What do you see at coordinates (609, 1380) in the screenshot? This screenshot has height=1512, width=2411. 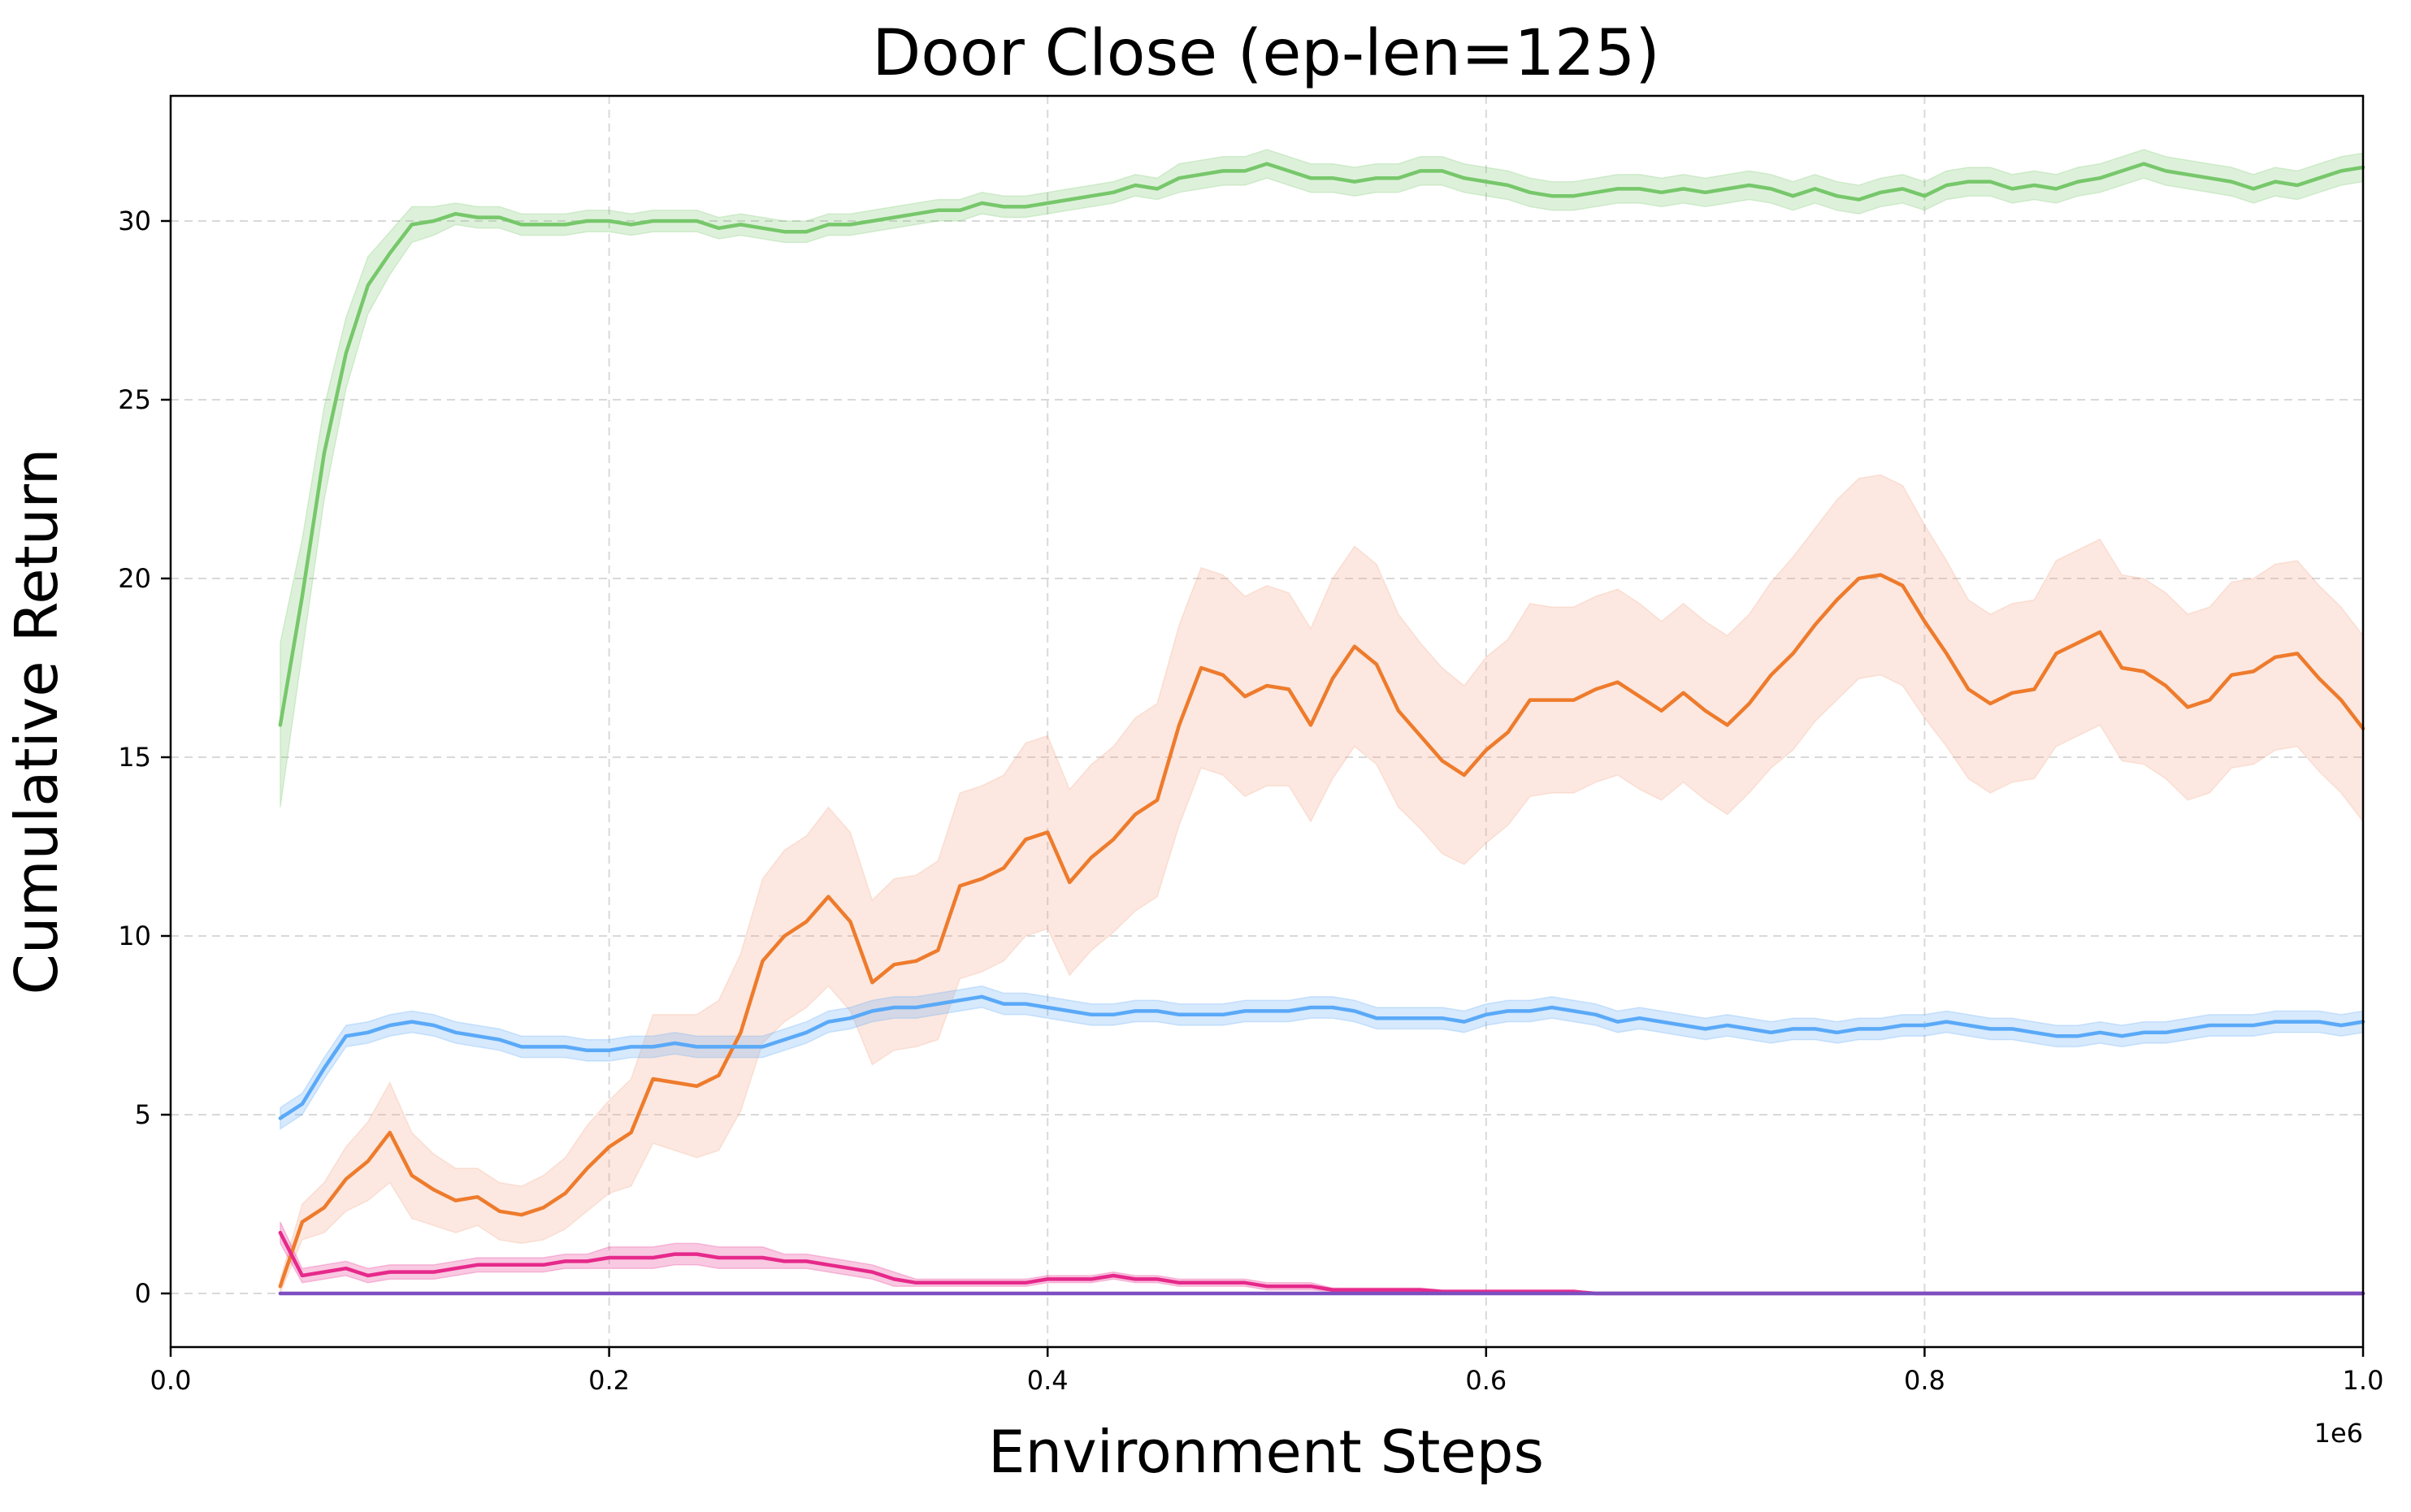 I see `x-tick-label: 0.2` at bounding box center [609, 1380].